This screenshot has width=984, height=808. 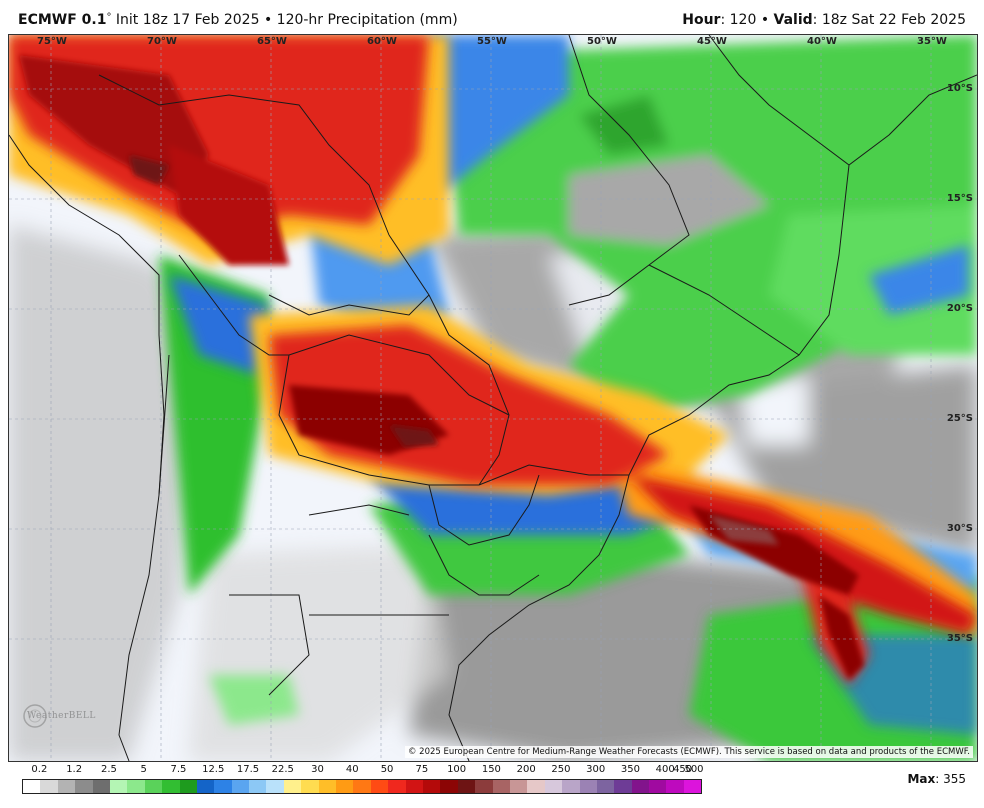 What do you see at coordinates (282, 769) in the screenshot?
I see `legend-label: 22.5` at bounding box center [282, 769].